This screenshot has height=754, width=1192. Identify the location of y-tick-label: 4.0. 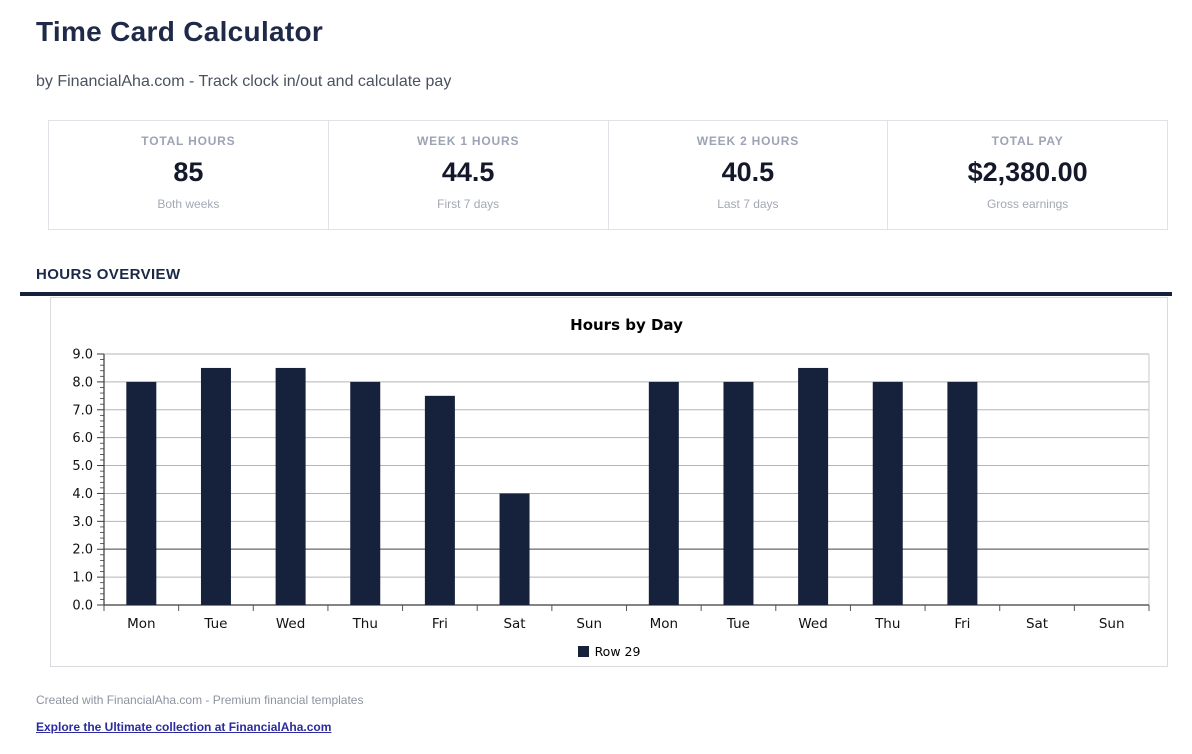
(82, 494).